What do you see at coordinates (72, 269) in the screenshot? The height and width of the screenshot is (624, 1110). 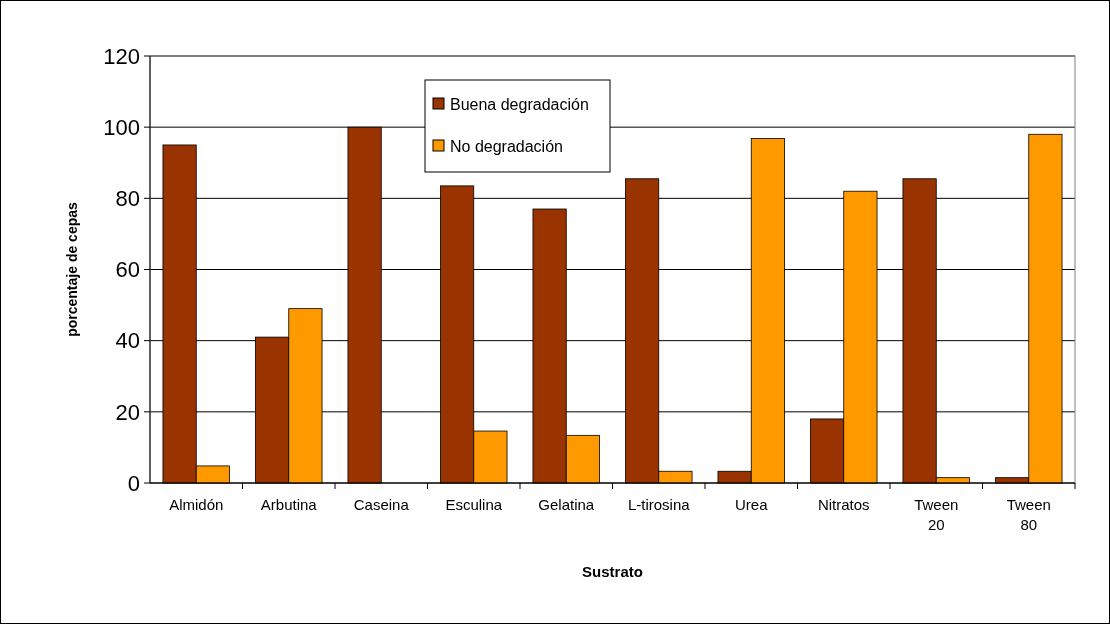 I see `y-axis-title: porcentaje de cepas` at bounding box center [72, 269].